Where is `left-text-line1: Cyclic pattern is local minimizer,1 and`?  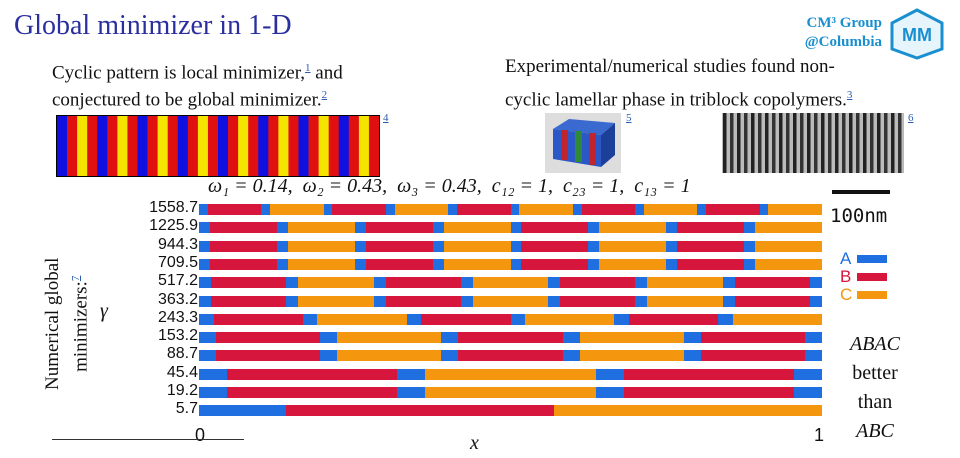 left-text-line1: Cyclic pattern is local minimizer,1 and is located at coordinates (197, 73).